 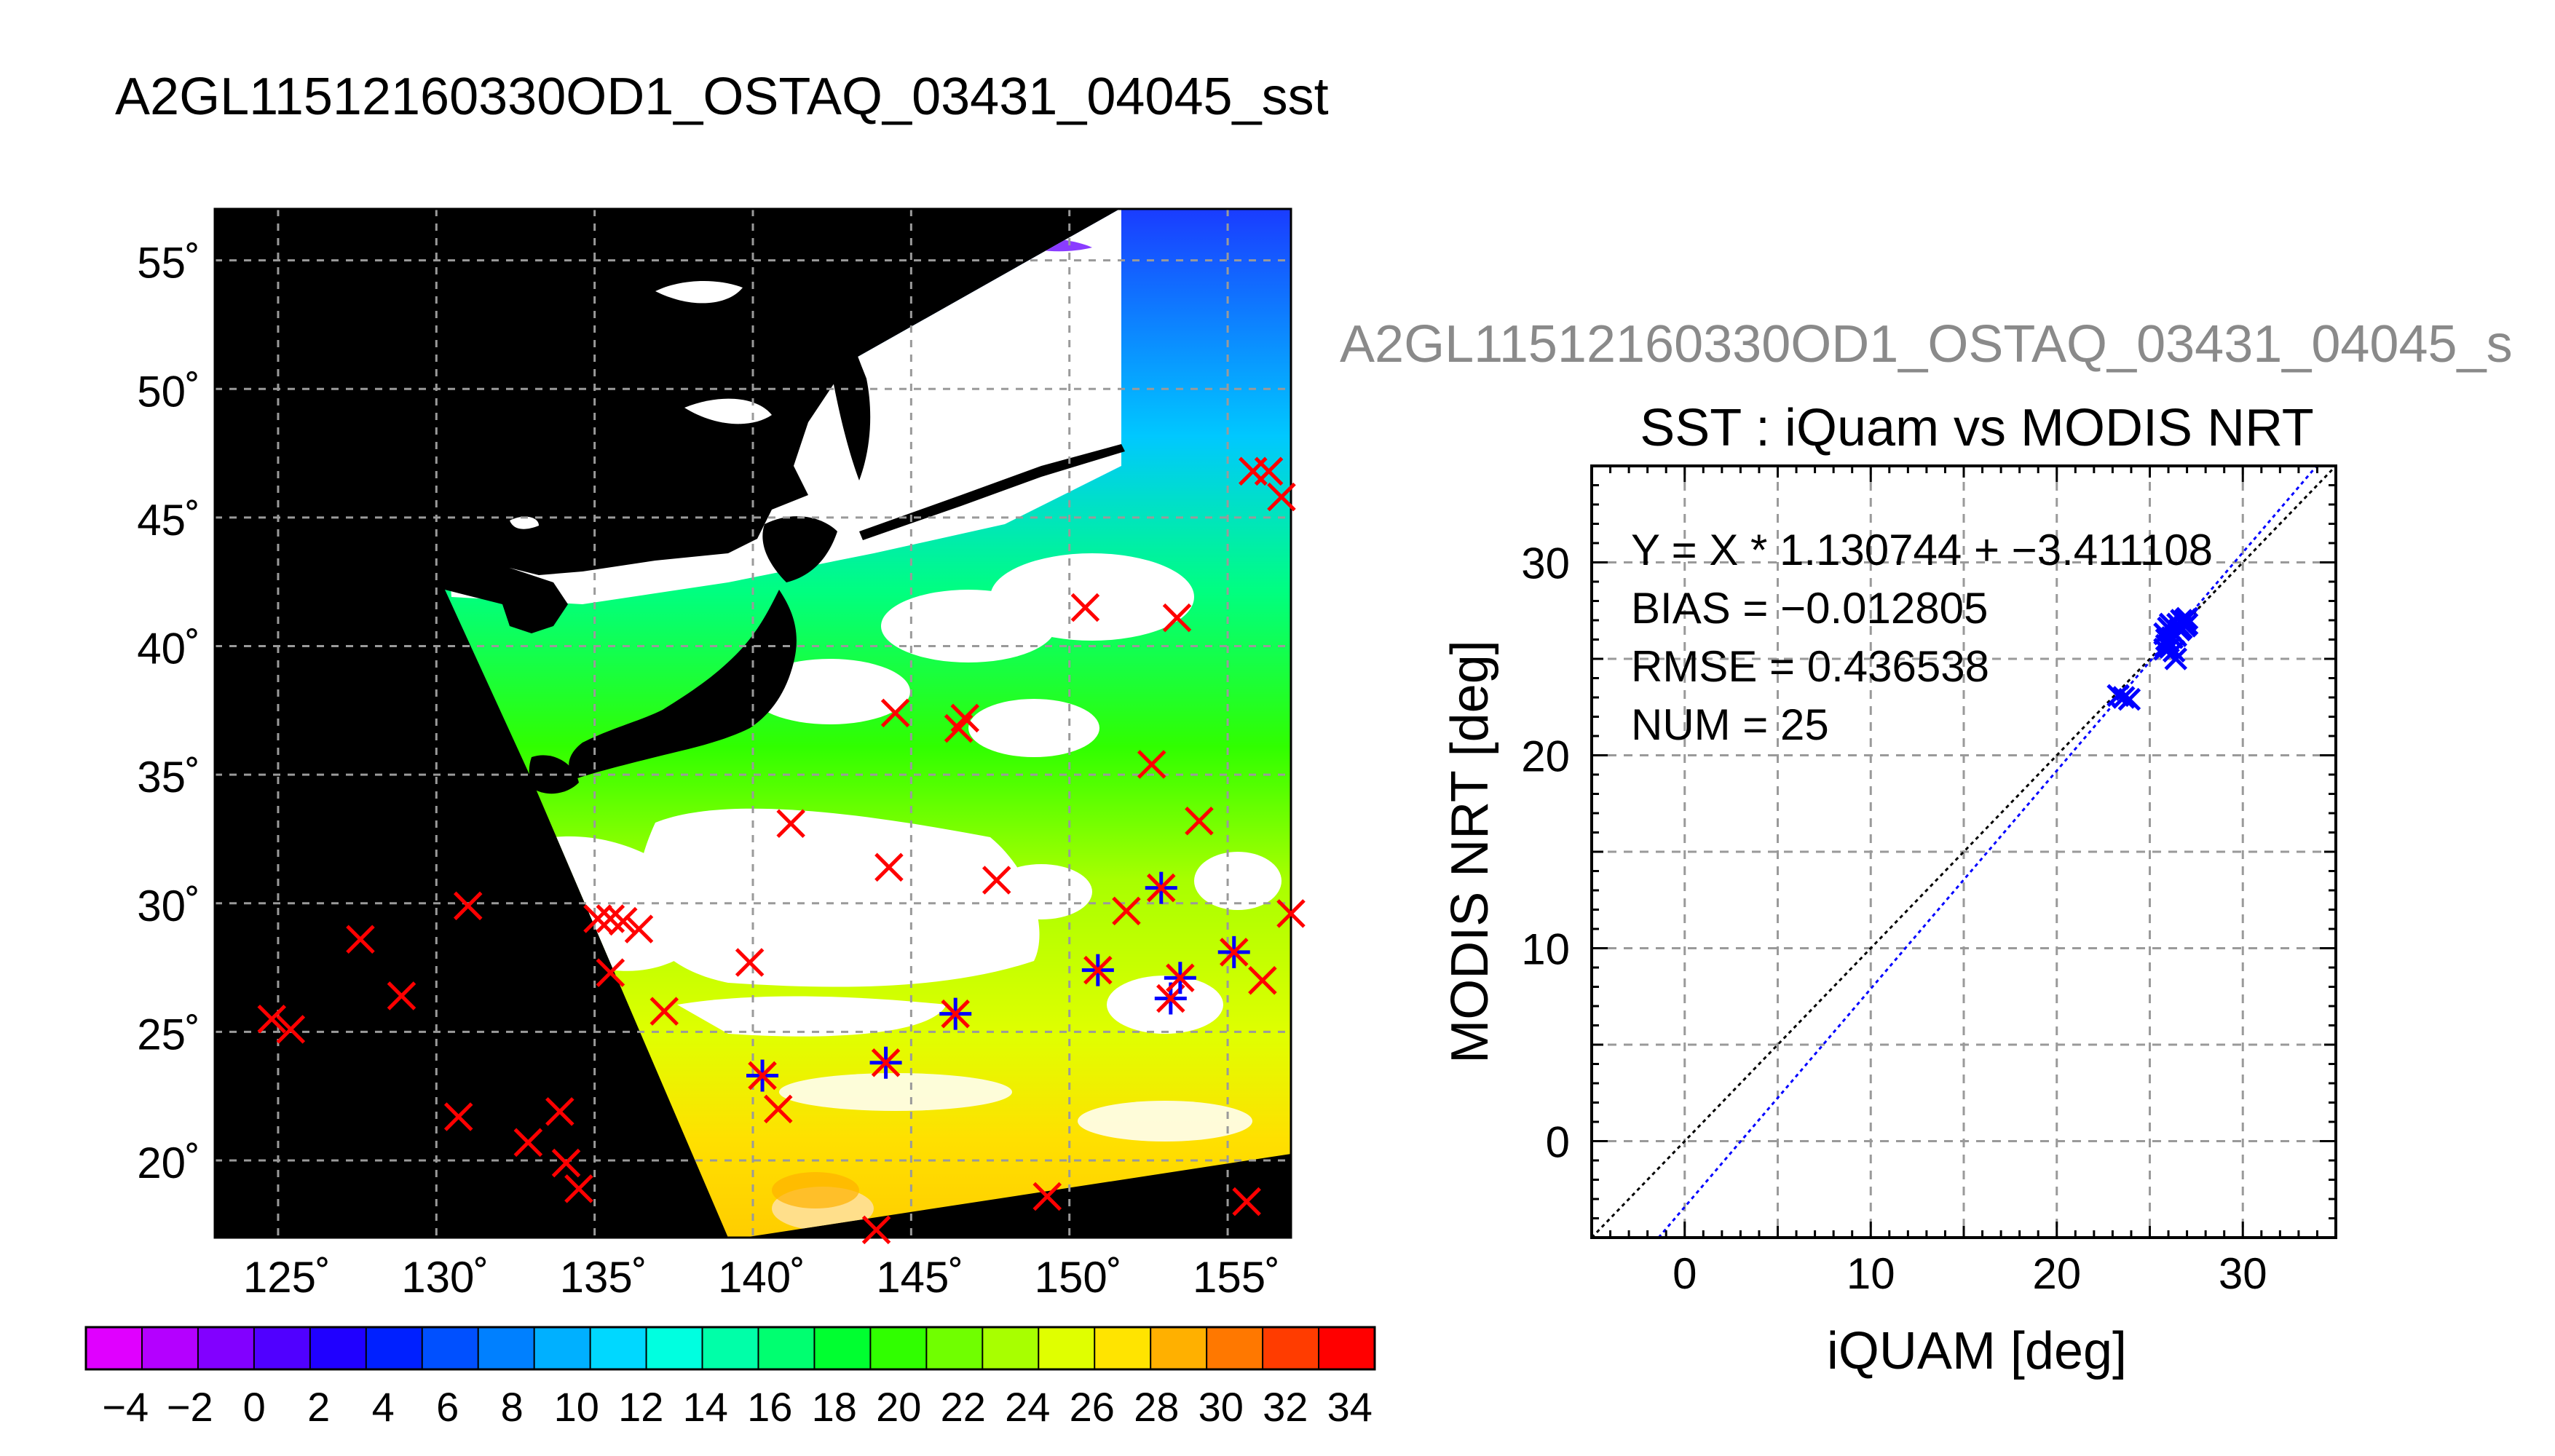 I want to click on colorbar-label: 8, so click(x=512, y=1407).